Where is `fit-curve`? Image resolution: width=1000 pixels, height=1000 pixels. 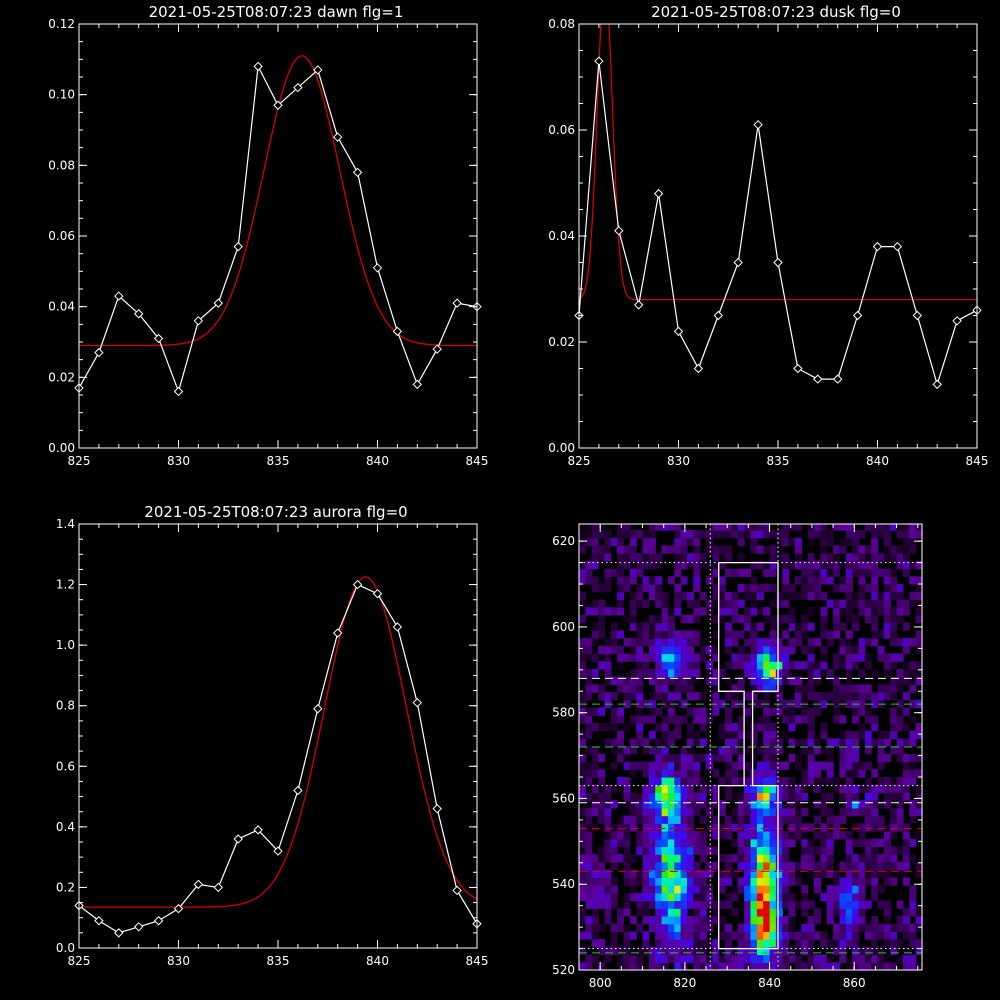
fit-curve is located at coordinates (278, 742).